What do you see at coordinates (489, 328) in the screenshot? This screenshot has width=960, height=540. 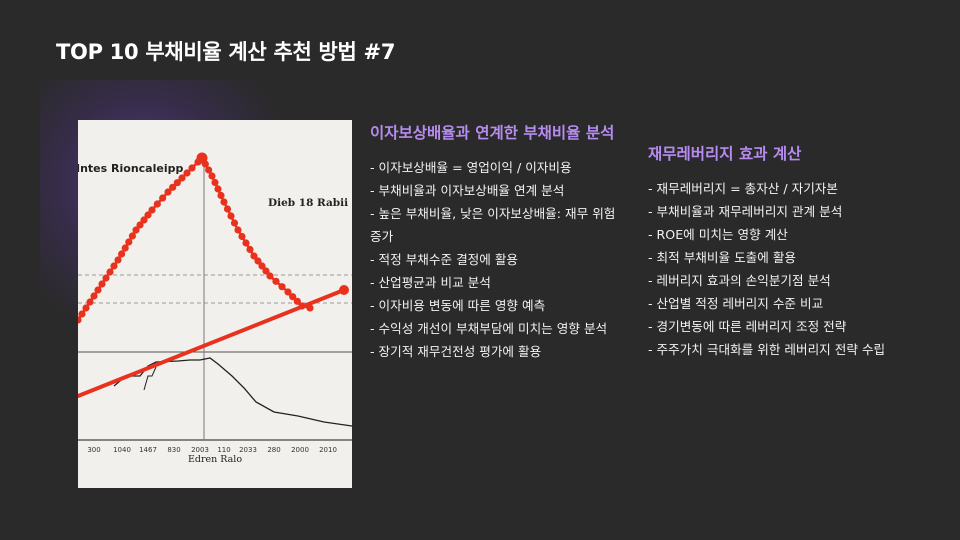 I see `list-item: - 수익성 개선이 부채부담에 미치는 영향 분석` at bounding box center [489, 328].